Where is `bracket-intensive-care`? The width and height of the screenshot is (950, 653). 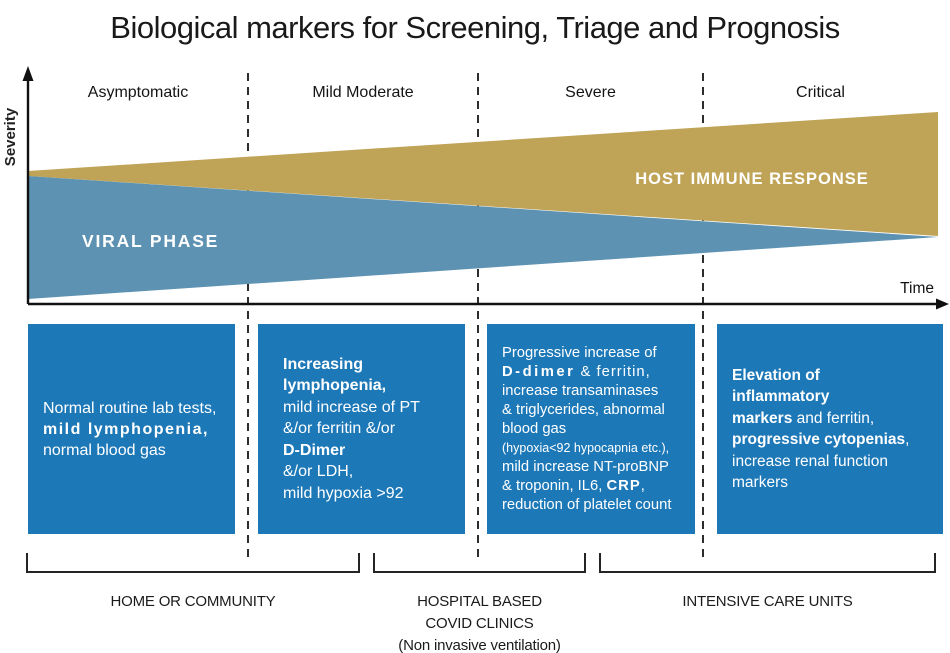 bracket-intensive-care is located at coordinates (767, 563).